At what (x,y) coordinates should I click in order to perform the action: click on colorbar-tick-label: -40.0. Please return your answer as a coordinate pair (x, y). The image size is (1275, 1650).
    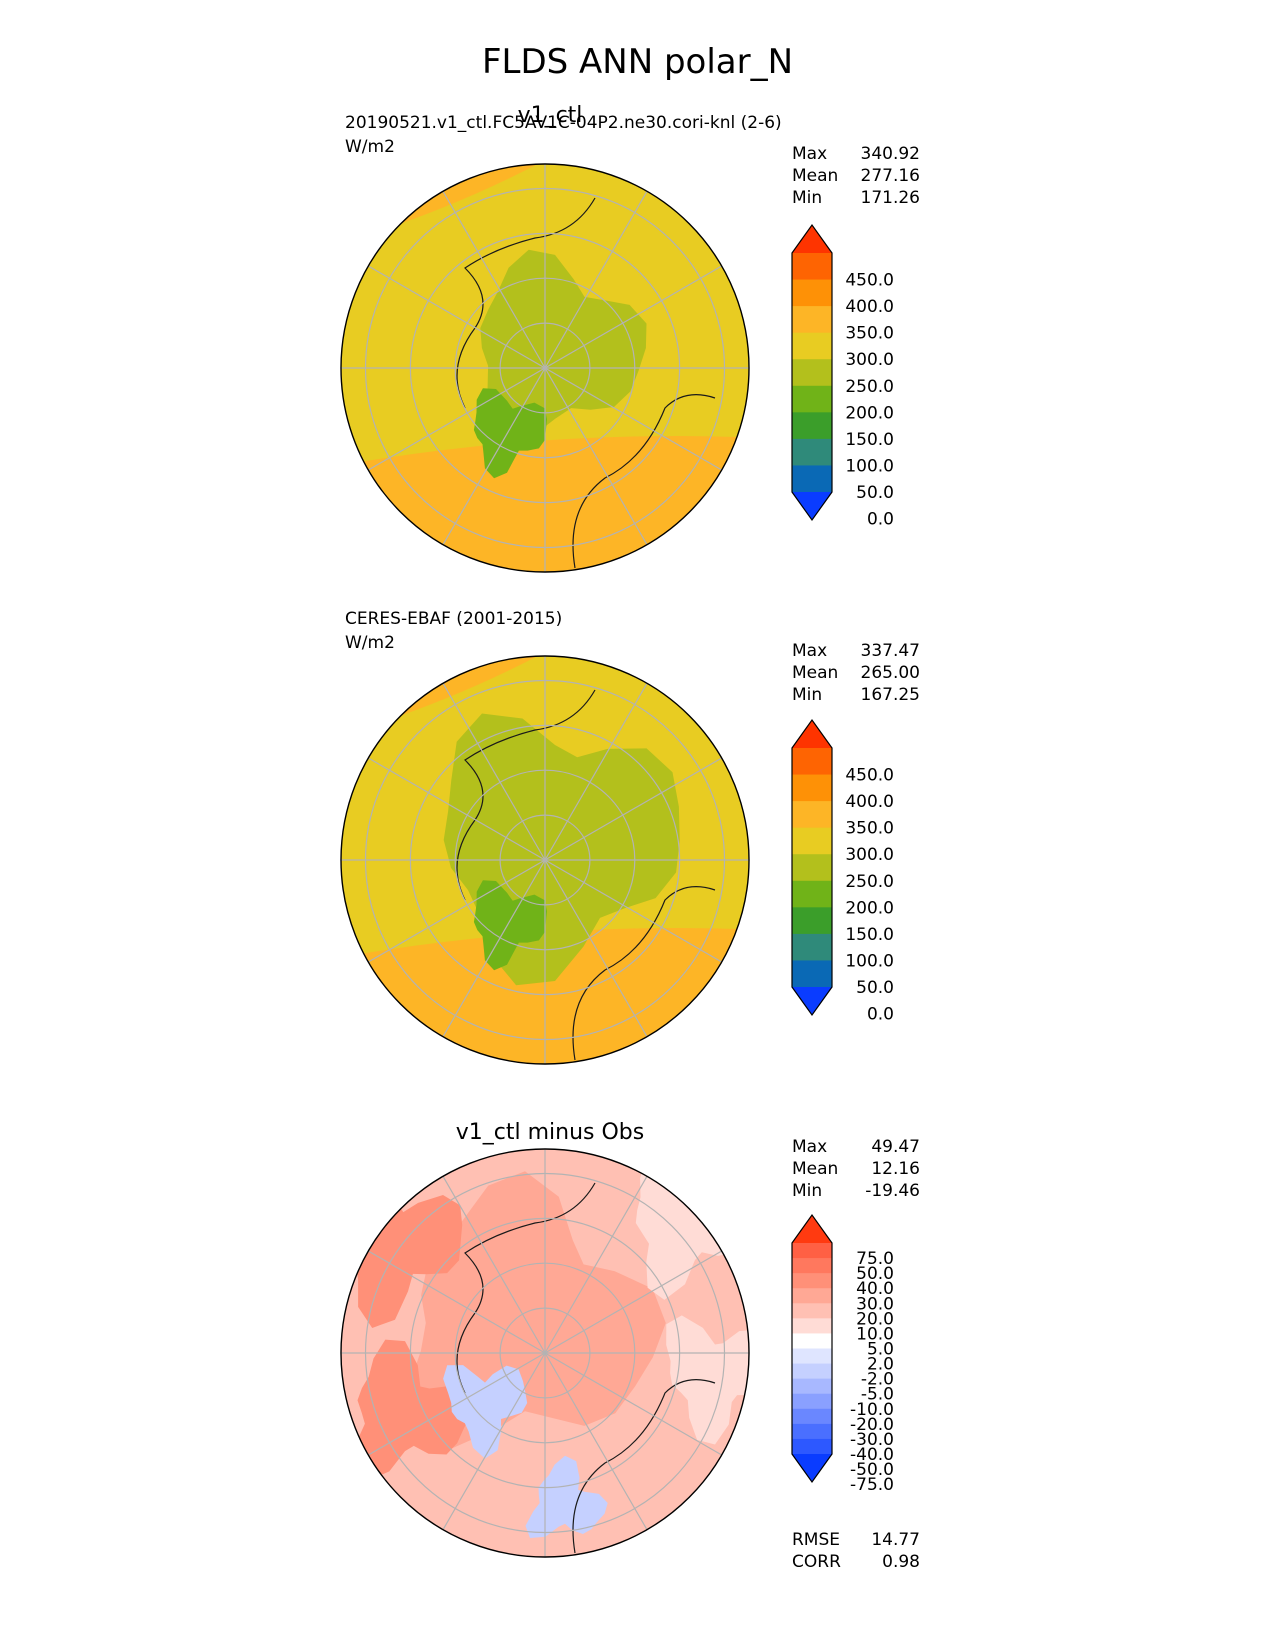
    Looking at the image, I should click on (872, 1455).